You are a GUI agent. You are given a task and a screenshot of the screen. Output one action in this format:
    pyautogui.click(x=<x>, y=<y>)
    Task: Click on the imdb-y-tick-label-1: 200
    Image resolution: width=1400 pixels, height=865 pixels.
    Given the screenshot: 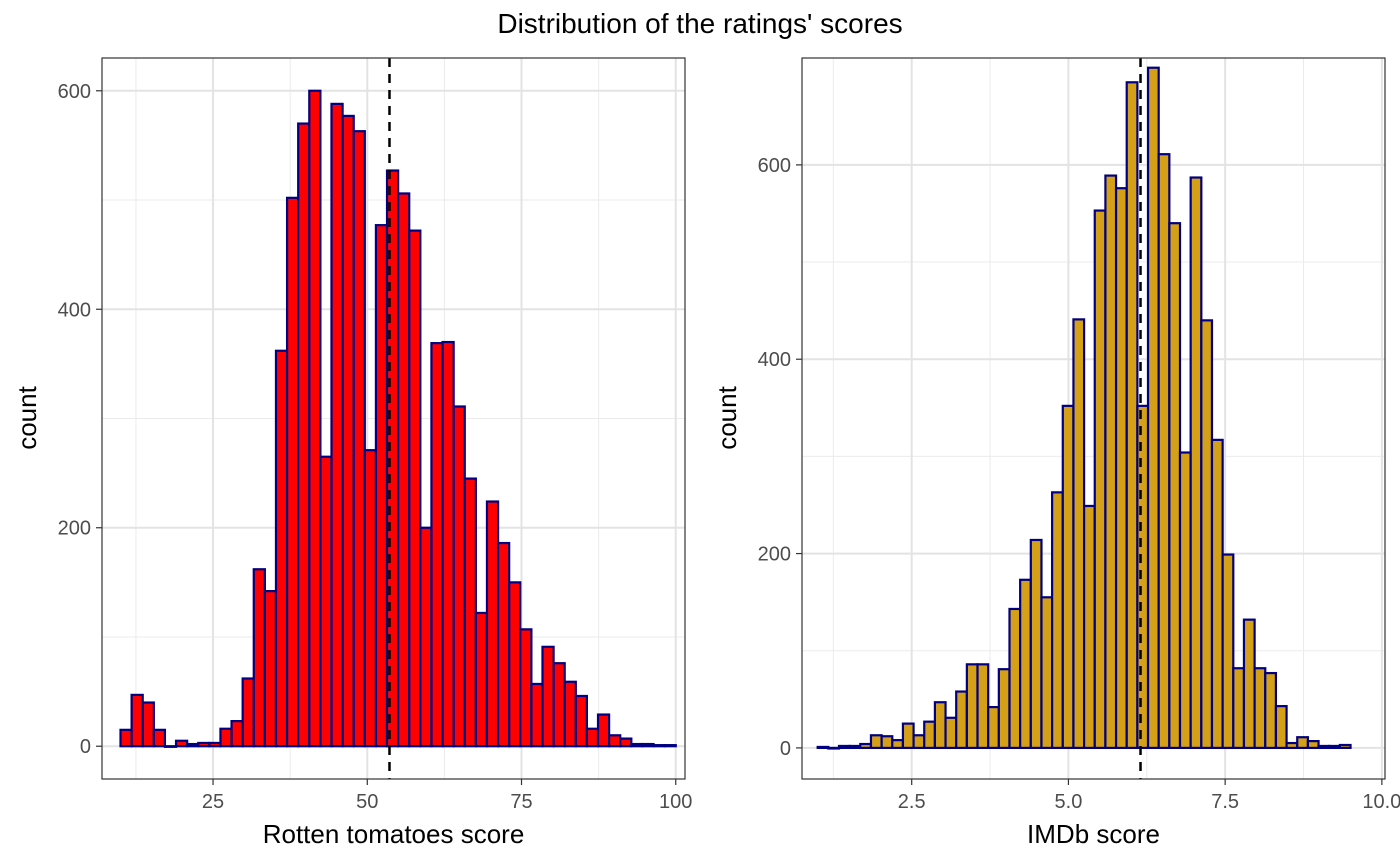 What is the action you would take?
    pyautogui.click(x=774, y=555)
    